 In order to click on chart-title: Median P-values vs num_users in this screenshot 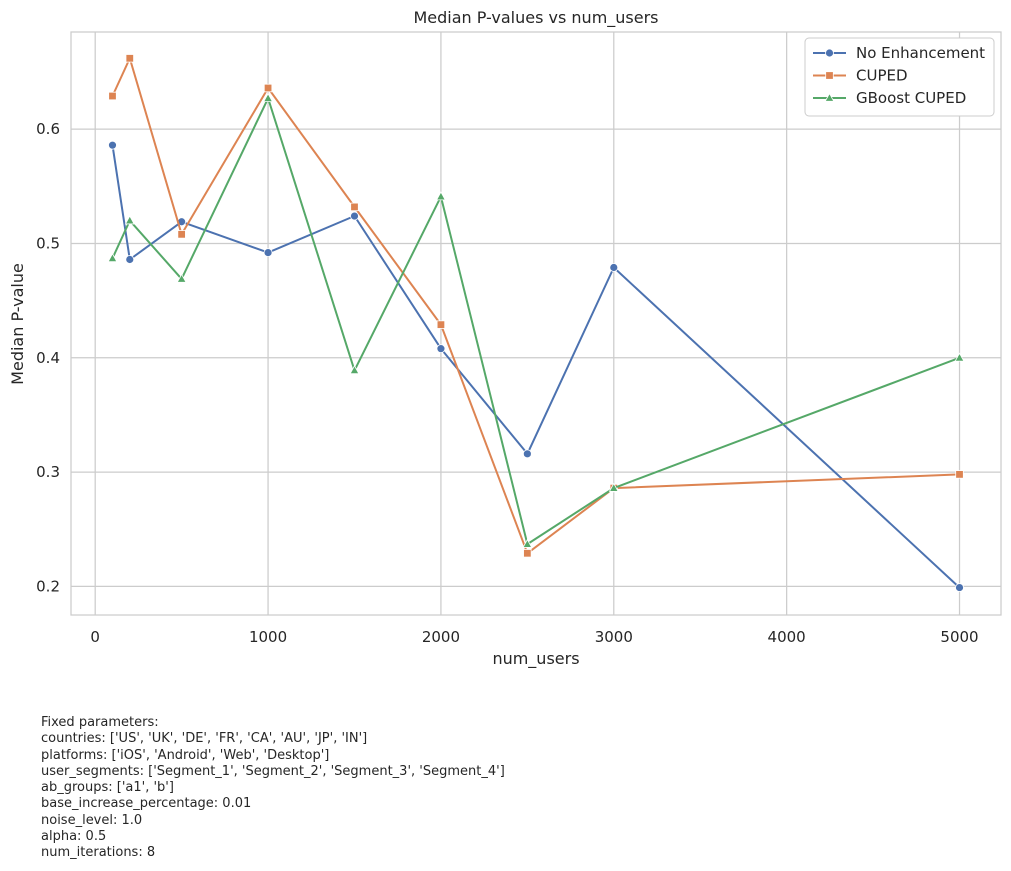, I will do `click(535, 18)`.